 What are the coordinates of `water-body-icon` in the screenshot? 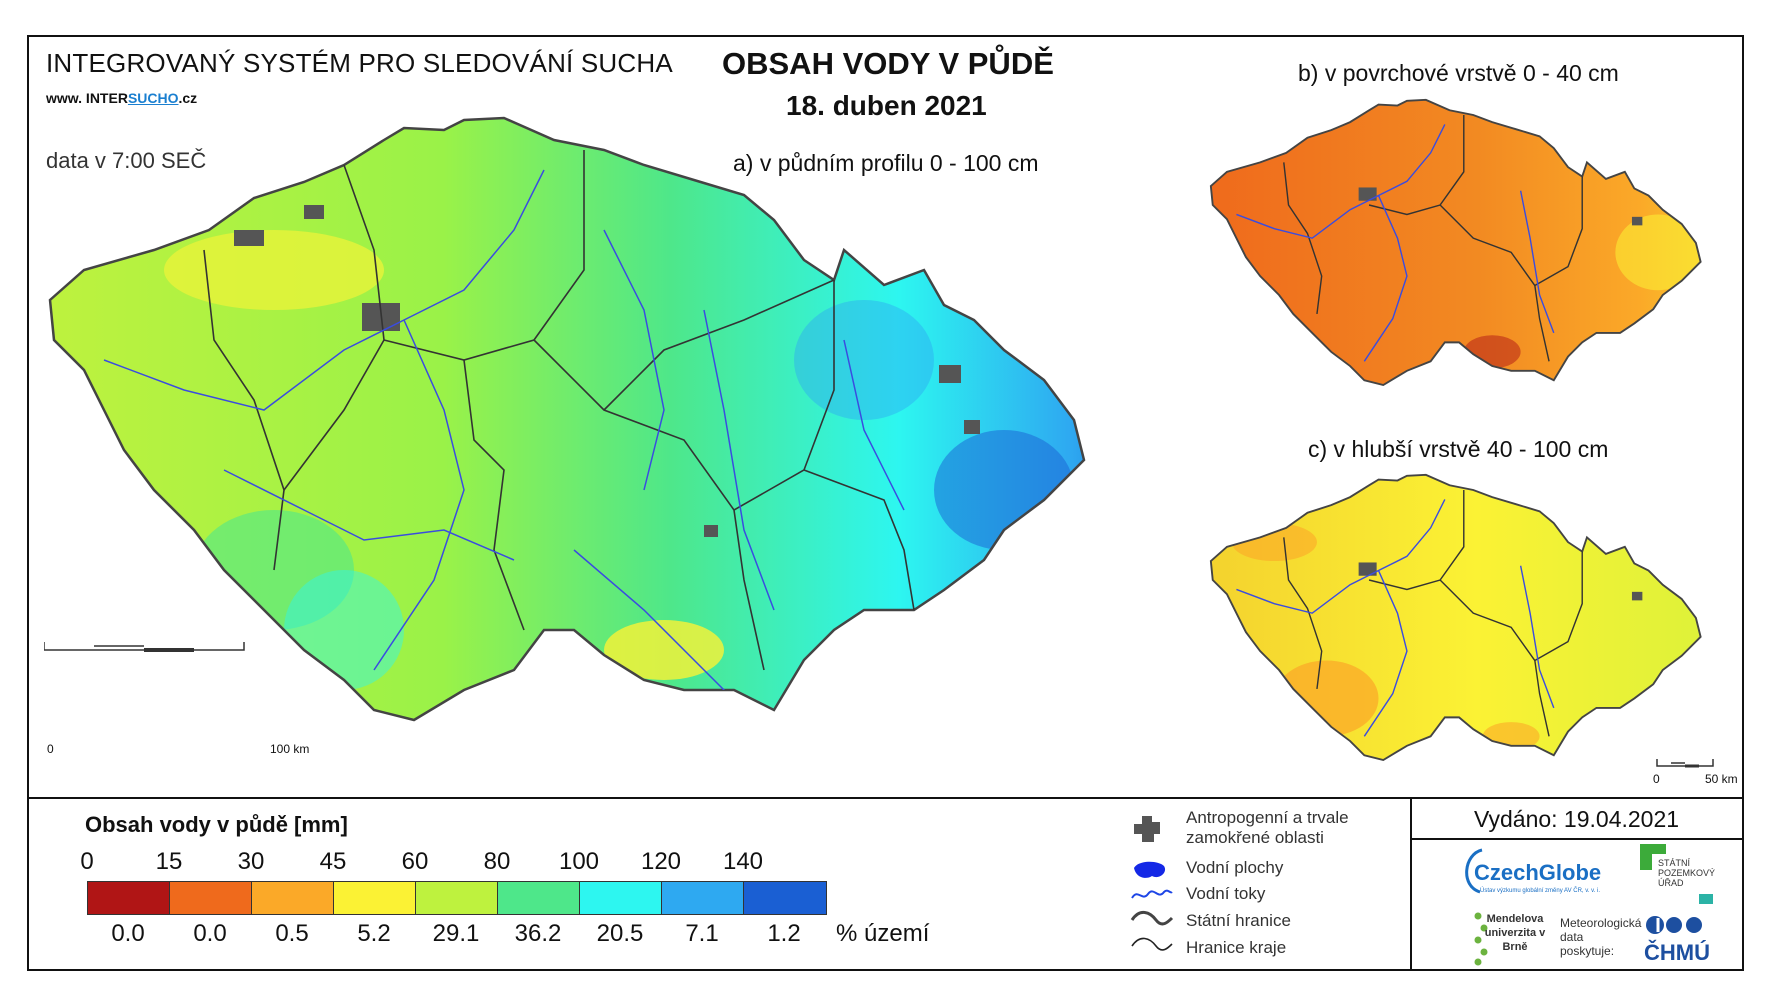 It's located at (1150, 869).